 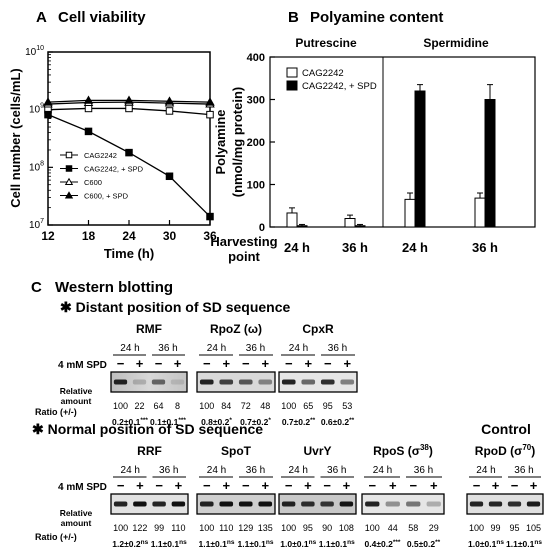 I want to click on panel-b-legend: CAG2242 CAG2242, + SPD, so click(x=331, y=79).